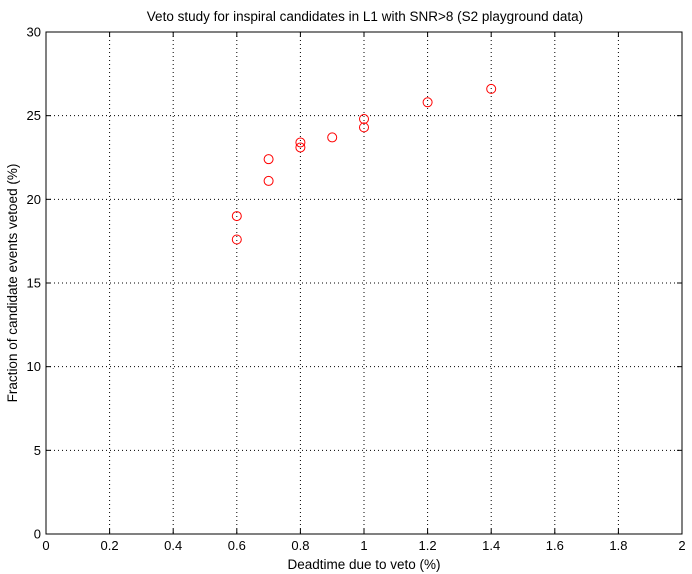  What do you see at coordinates (364, 164) in the screenshot?
I see `data-points` at bounding box center [364, 164].